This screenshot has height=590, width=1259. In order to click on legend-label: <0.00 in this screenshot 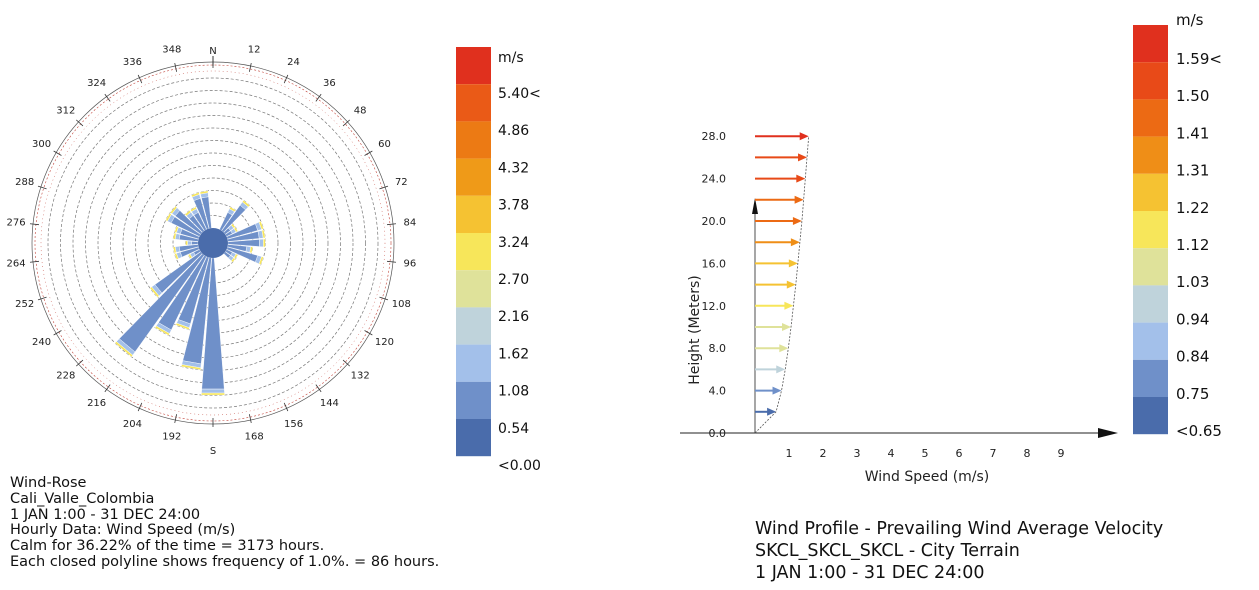, I will do `click(519, 466)`.